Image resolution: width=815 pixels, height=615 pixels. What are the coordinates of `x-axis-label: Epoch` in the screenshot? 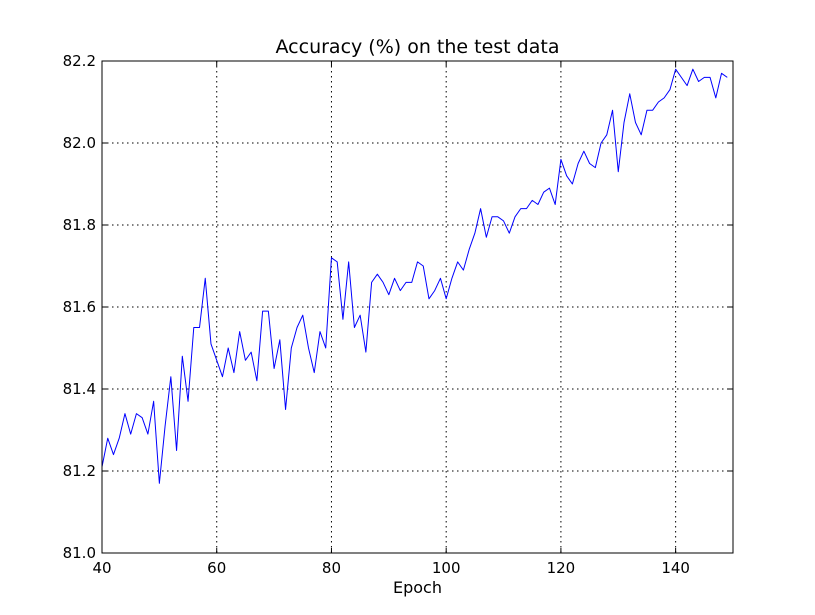 It's located at (417, 587).